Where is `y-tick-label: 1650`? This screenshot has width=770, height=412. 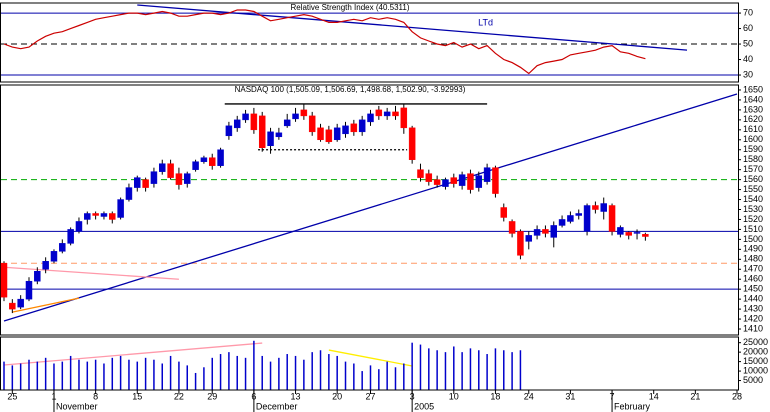 y-tick-label: 1650 is located at coordinates (753, 89).